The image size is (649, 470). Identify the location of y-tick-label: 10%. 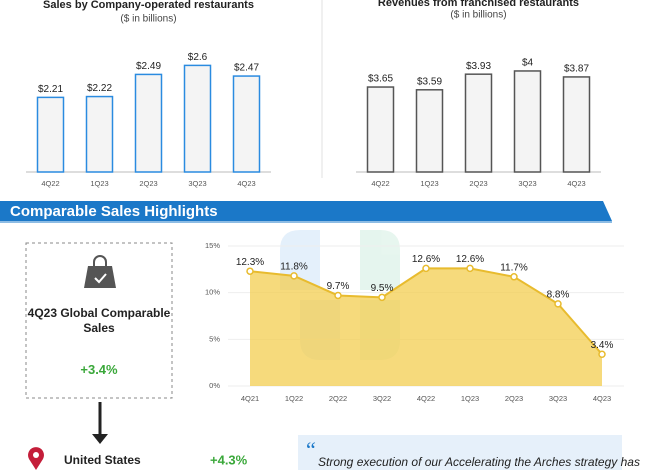
(212, 292).